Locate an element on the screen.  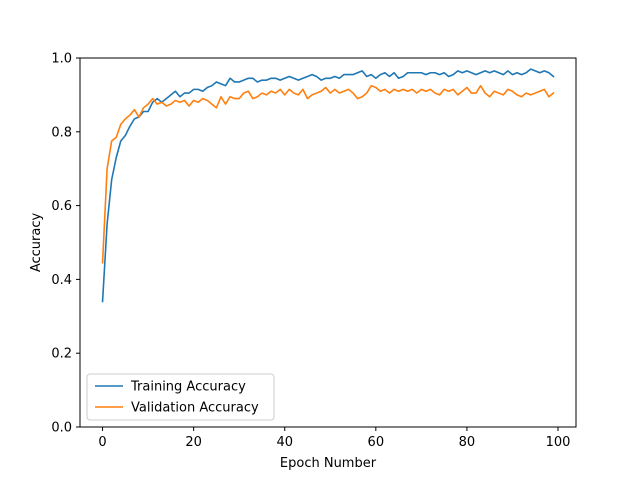
x-axis-label: Epoch Number is located at coordinates (328, 463).